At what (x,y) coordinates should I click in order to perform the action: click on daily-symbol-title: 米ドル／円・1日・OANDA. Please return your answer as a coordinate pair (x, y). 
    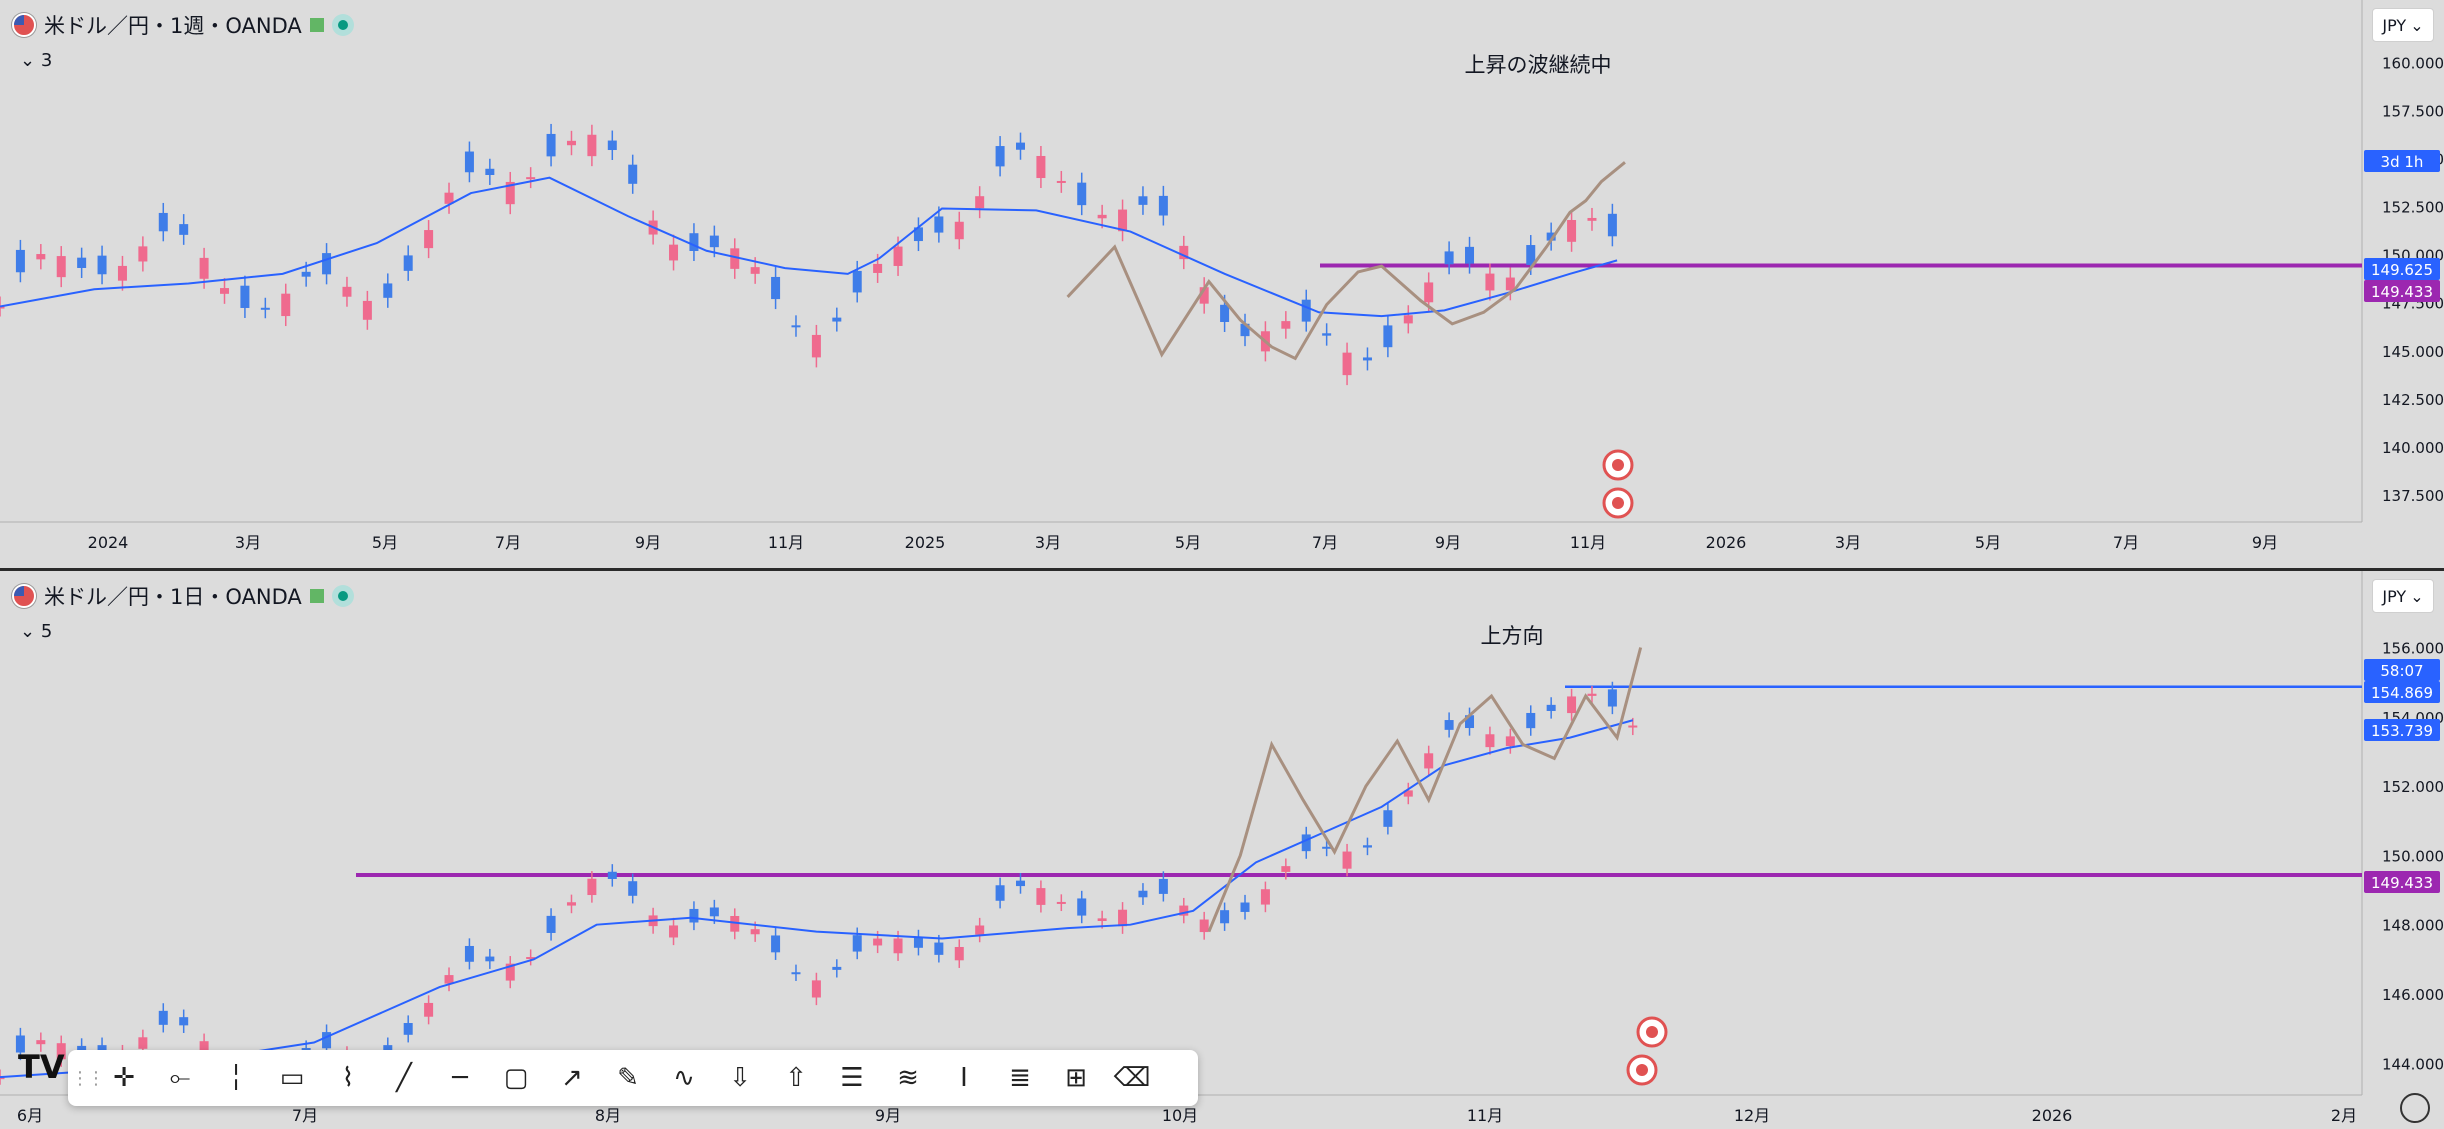
    Looking at the image, I should click on (173, 597).